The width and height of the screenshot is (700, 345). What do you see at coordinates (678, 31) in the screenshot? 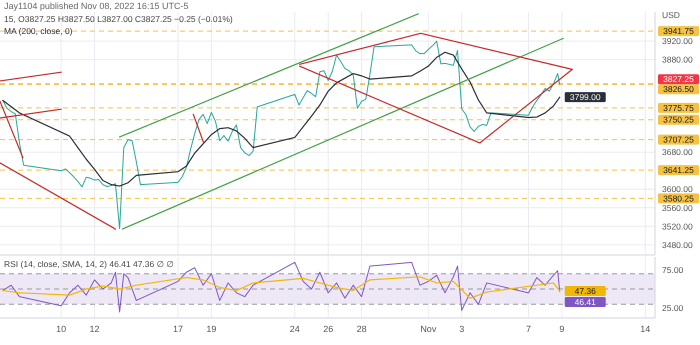
I see `ref-line-label: 3941.75` at bounding box center [678, 31].